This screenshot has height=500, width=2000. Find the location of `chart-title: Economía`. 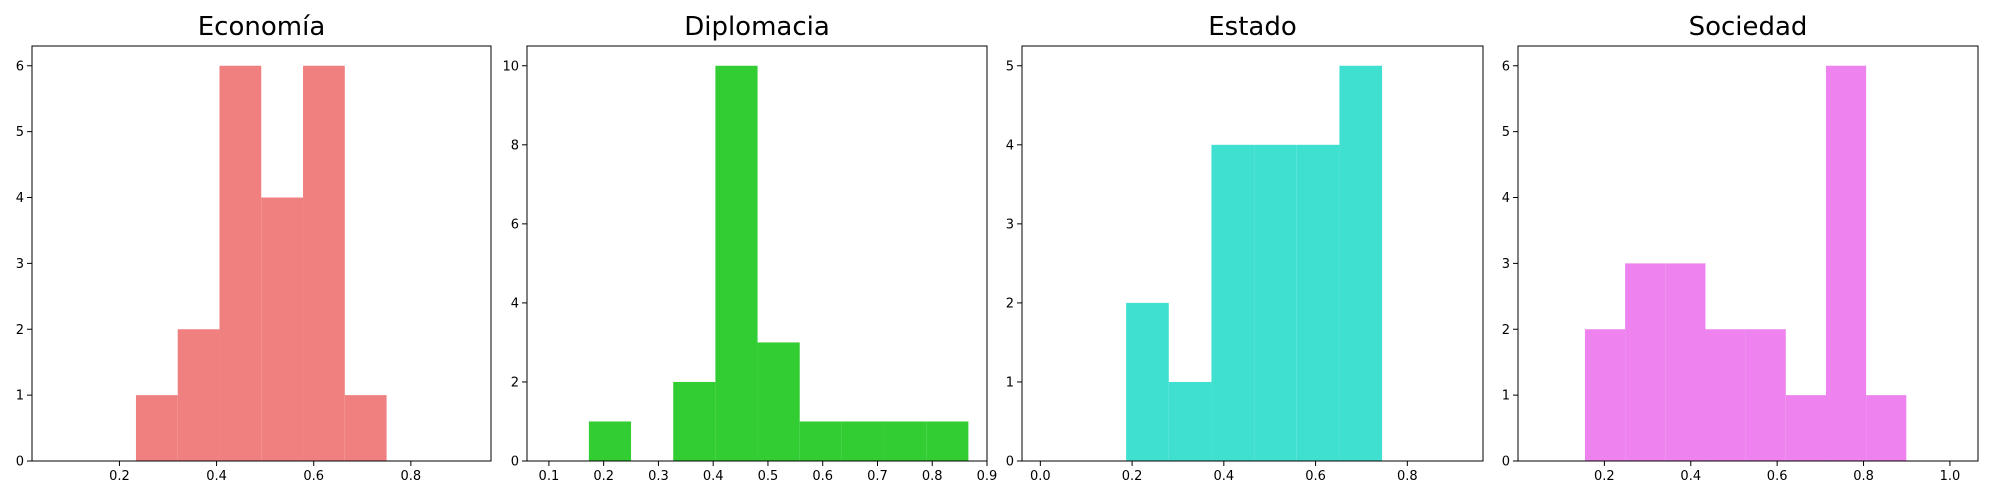

chart-title: Economía is located at coordinates (262, 27).